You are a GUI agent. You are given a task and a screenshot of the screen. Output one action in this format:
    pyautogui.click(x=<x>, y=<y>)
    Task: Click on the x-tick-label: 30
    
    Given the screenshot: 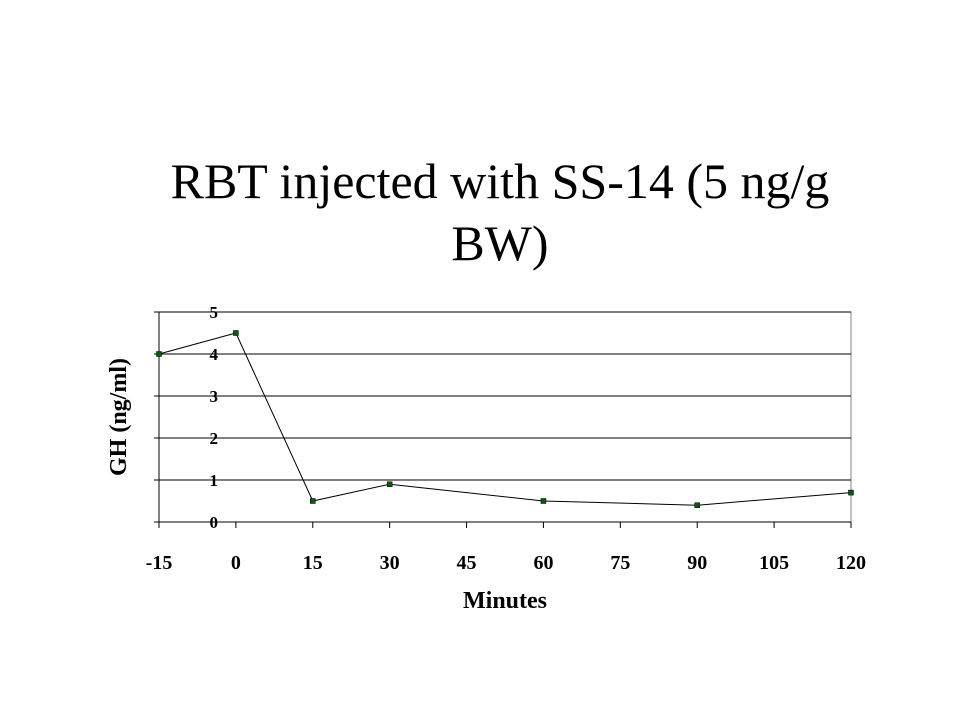 What is the action you would take?
    pyautogui.click(x=390, y=563)
    